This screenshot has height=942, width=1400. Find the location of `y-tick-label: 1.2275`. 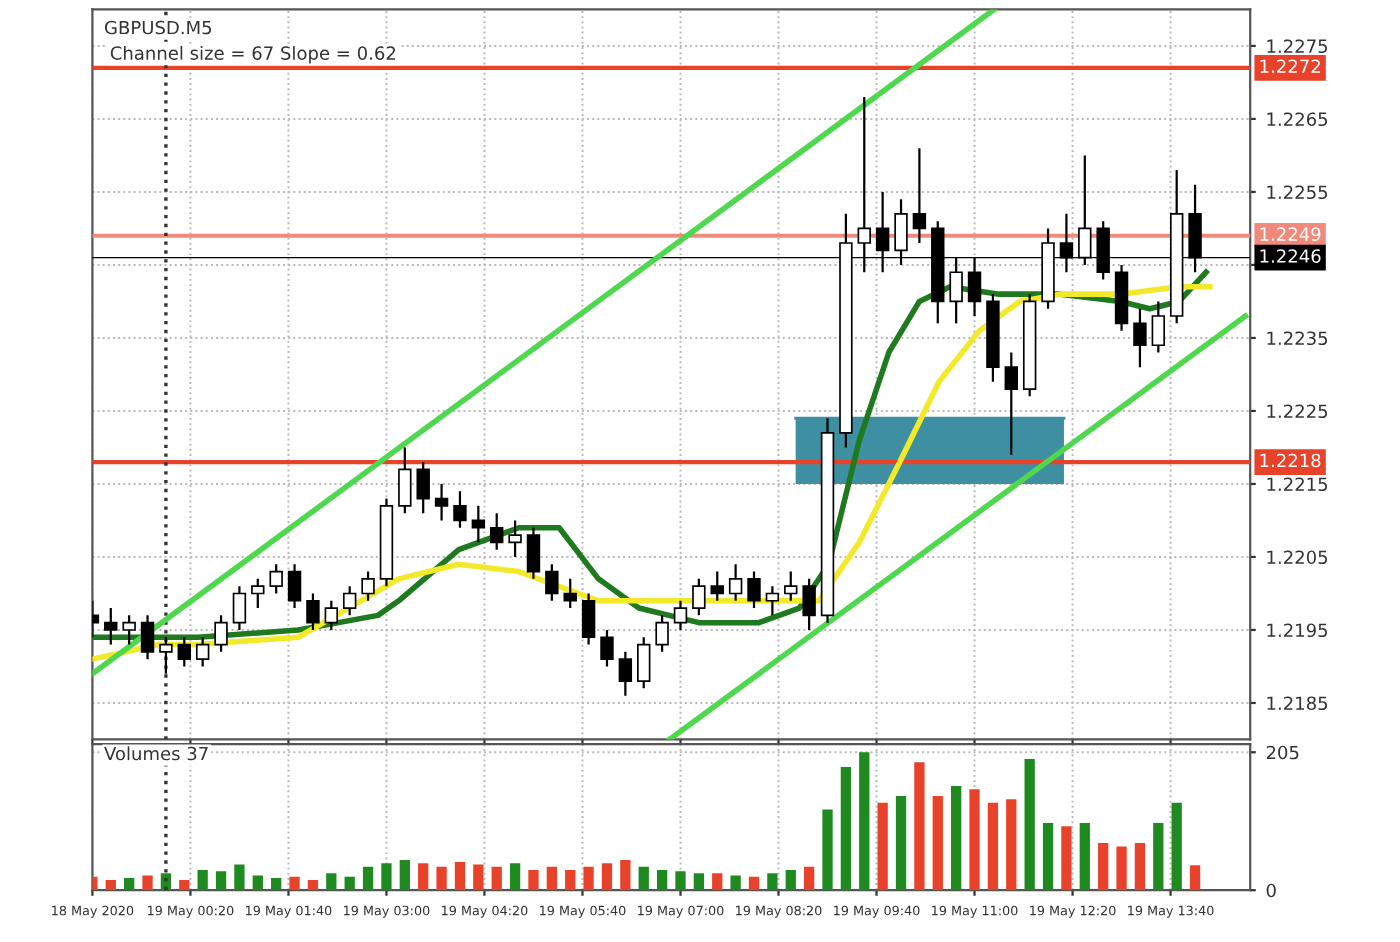

y-tick-label: 1.2275 is located at coordinates (1297, 46).